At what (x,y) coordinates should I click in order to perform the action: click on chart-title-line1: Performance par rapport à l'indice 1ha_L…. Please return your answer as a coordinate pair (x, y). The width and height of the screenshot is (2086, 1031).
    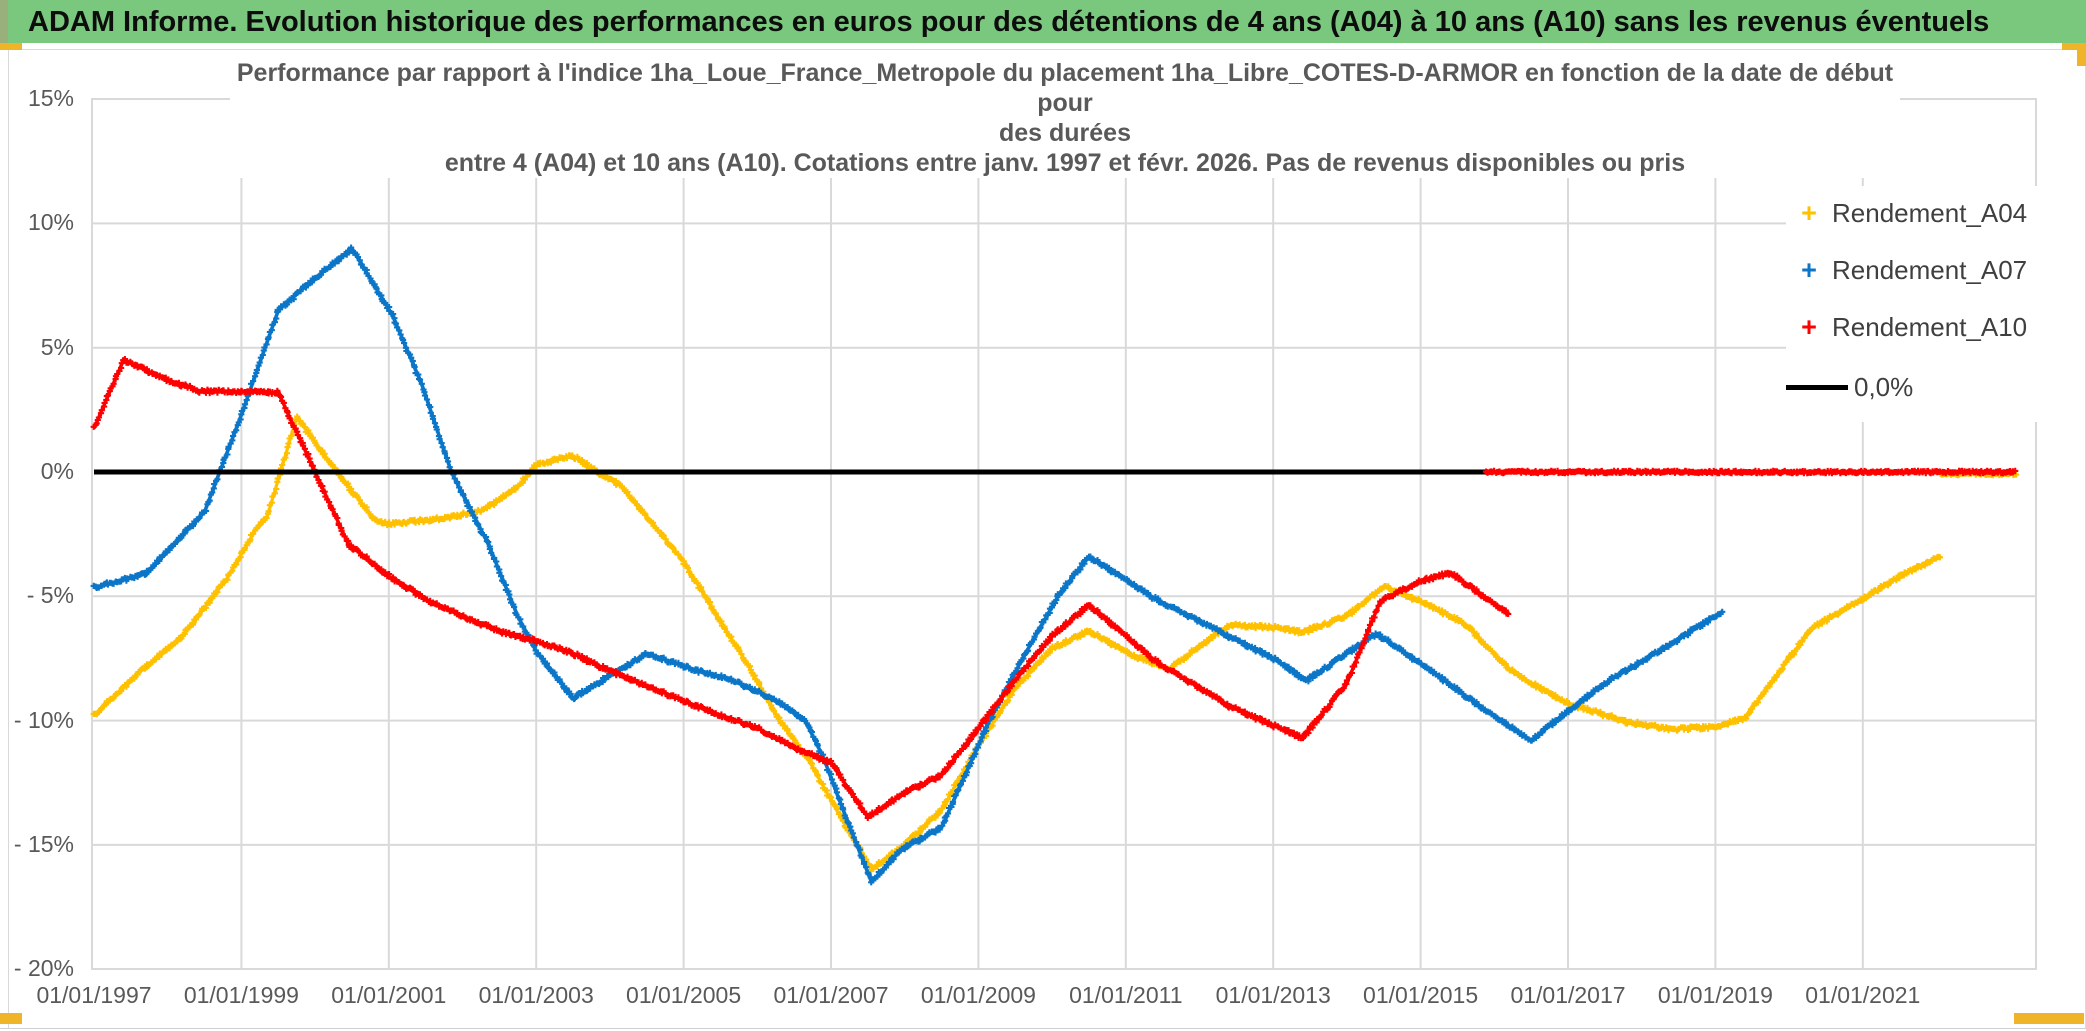
    Looking at the image, I should click on (1065, 88).